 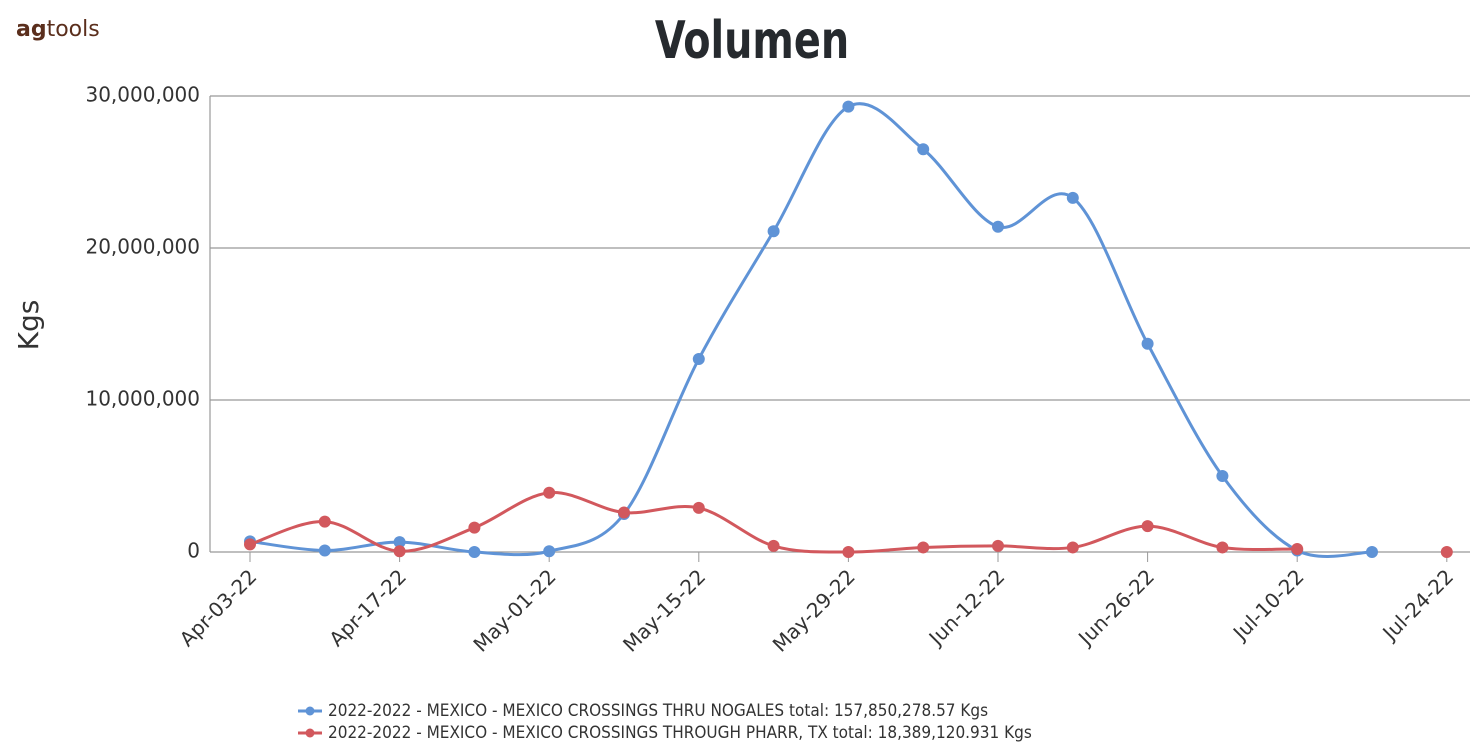 I want to click on series, so click(x=848, y=522).